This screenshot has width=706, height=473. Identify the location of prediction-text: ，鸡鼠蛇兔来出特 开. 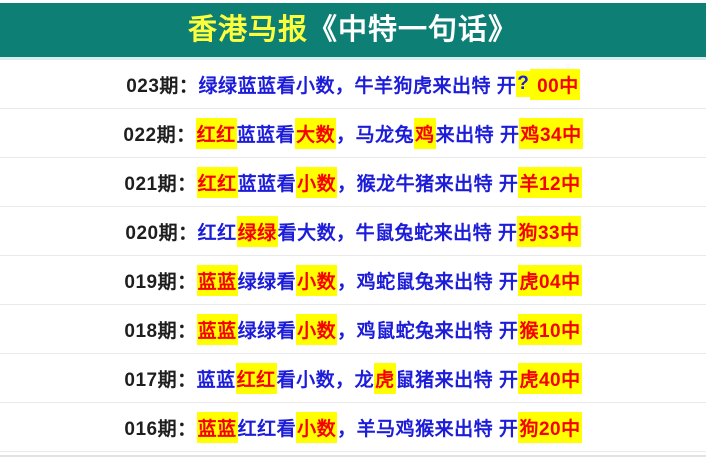
(428, 331).